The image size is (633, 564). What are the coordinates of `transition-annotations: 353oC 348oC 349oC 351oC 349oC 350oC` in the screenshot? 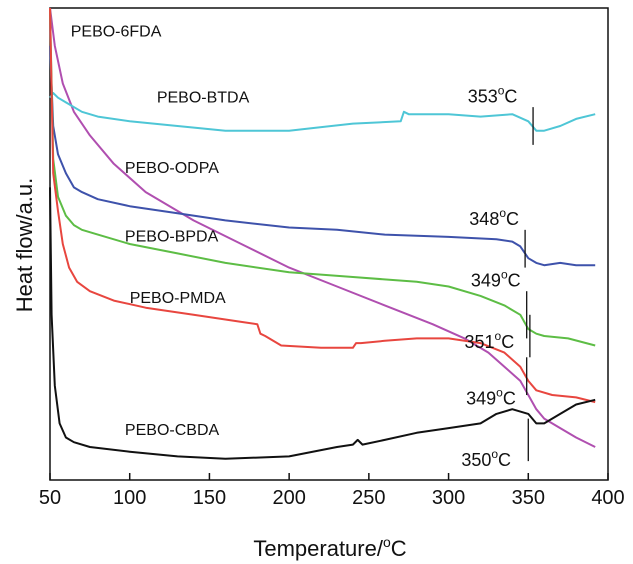 It's located at (497, 276).